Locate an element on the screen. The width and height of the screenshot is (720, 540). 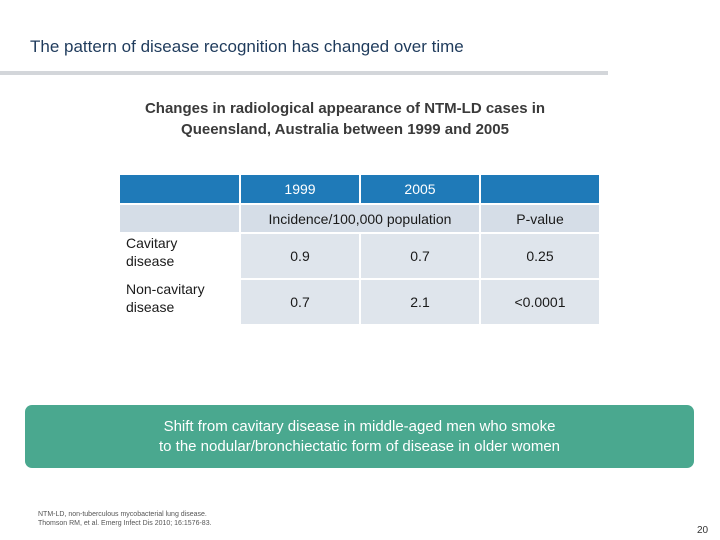
row-label-cavitary: Cavitary disease is located at coordinates (179, 256).